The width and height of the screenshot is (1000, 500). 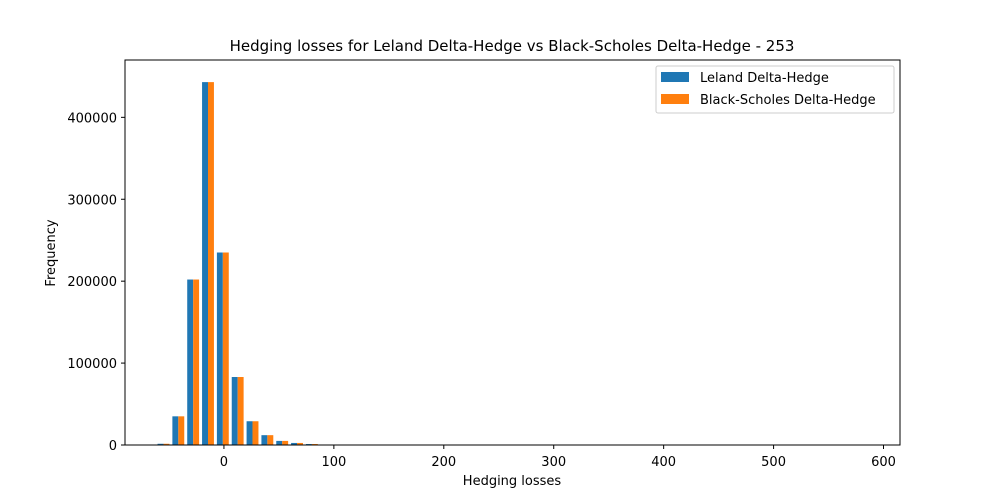 What do you see at coordinates (443, 462) in the screenshot?
I see `x-tick-label: 200` at bounding box center [443, 462].